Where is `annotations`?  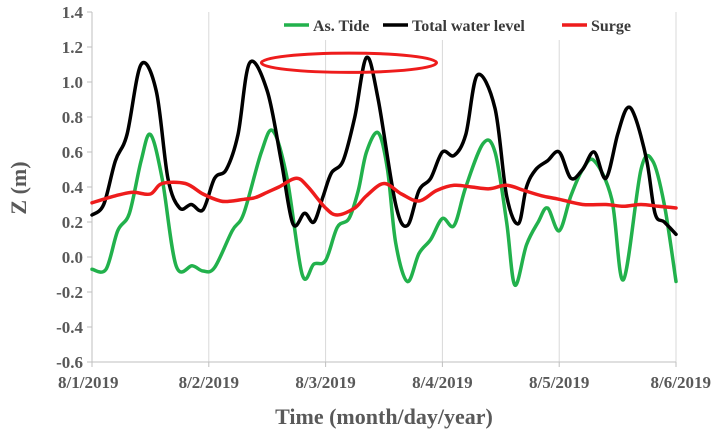 annotations is located at coordinates (349, 62).